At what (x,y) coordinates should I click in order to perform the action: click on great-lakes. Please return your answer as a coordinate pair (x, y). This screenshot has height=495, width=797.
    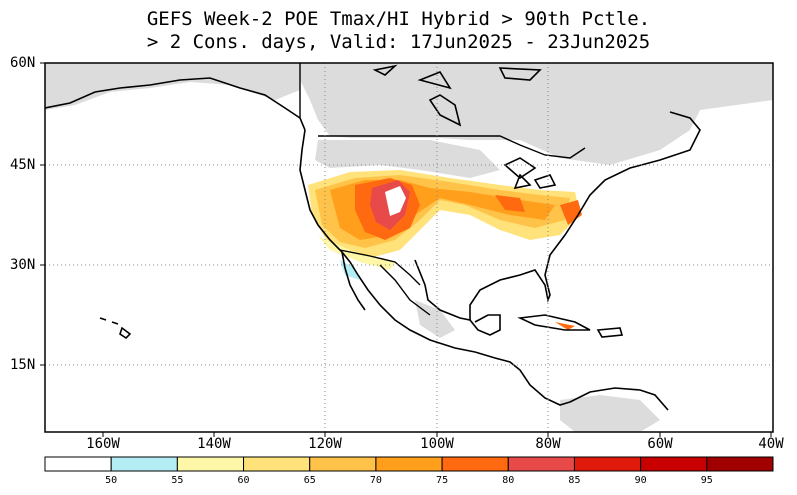
    Looking at the image, I should click on (530, 173).